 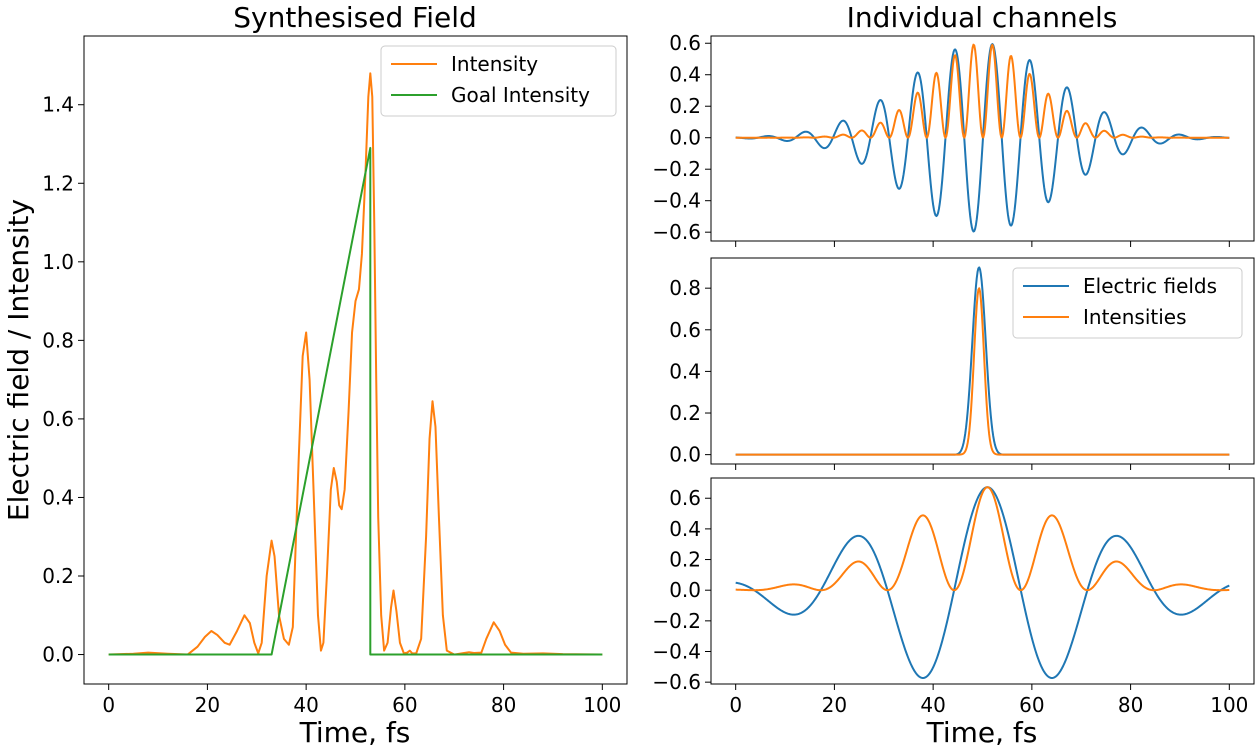 I want to click on axes-2: 0.0 0.2 0.4 0.6 0.8, so click(x=962, y=363).